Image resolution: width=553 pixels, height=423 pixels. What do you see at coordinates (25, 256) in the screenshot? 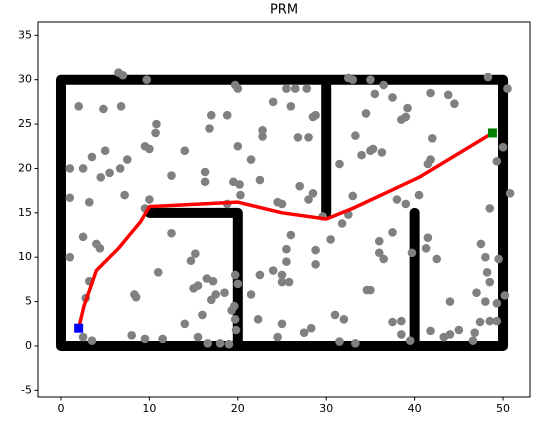
I see `y-tick-label: 10` at bounding box center [25, 256].